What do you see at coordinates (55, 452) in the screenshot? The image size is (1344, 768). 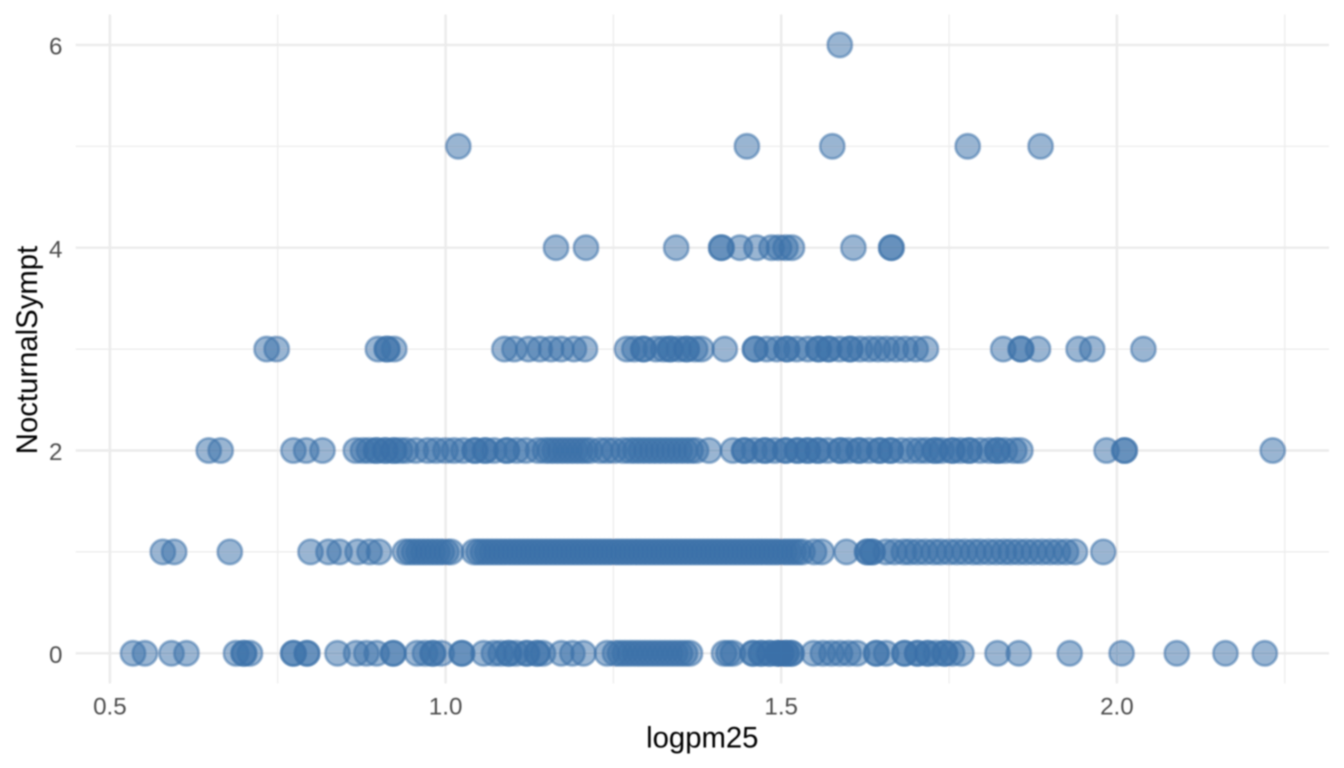 I see `svg-text: 2` at bounding box center [55, 452].